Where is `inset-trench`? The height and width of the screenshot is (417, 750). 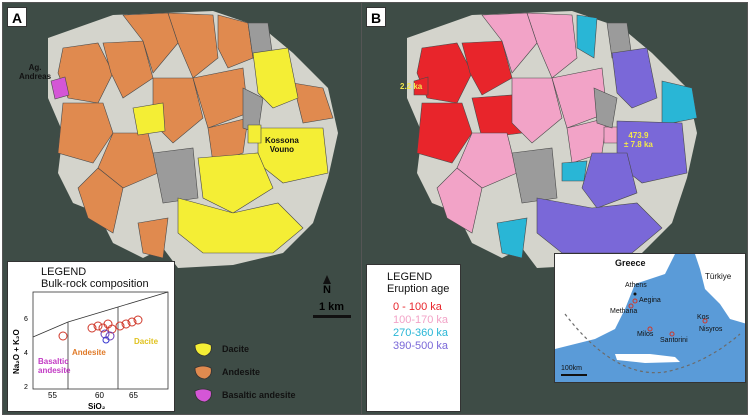
inset-trench is located at coordinates (652, 343).